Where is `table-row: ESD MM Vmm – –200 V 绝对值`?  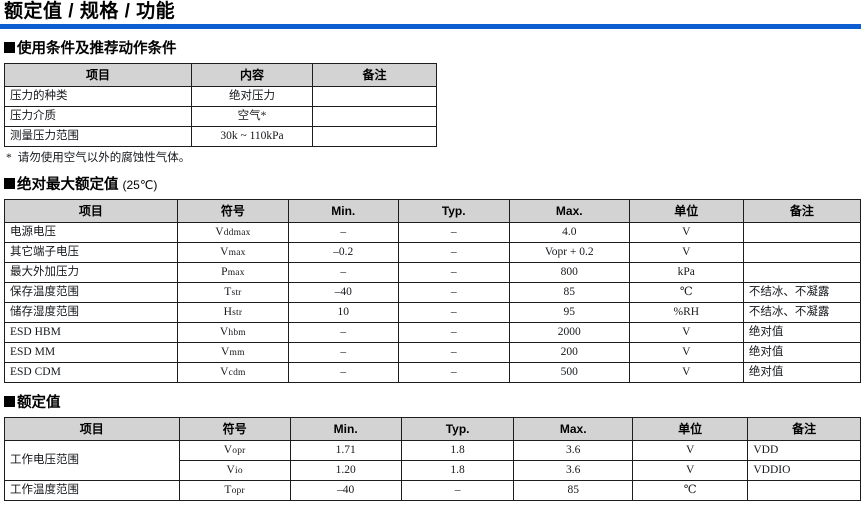
table-row: ESD MM Vmm – –200 V 绝对值 is located at coordinates (432, 352).